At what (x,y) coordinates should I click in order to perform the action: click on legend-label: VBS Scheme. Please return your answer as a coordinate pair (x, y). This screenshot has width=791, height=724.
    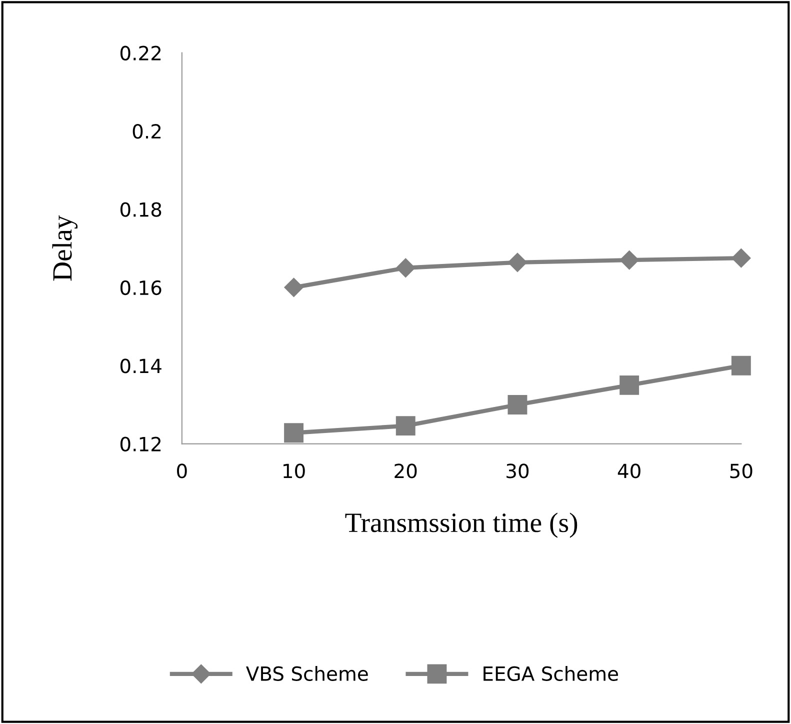
    Looking at the image, I should click on (307, 674).